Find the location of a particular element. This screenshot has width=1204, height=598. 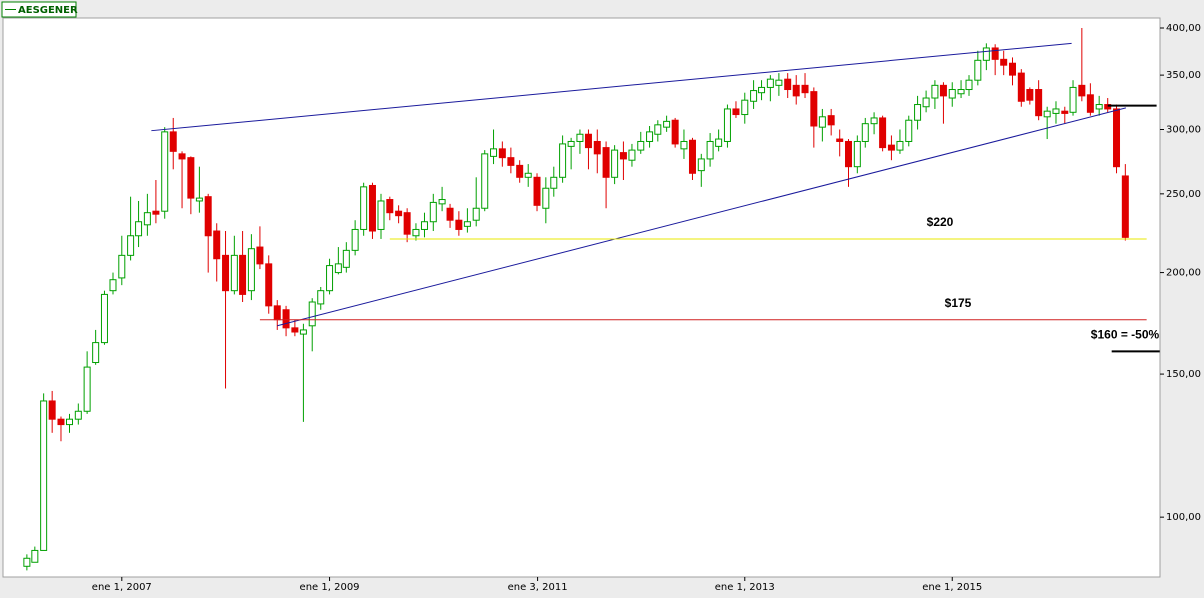

y-tick-label: 250,00 is located at coordinates (1183, 194).